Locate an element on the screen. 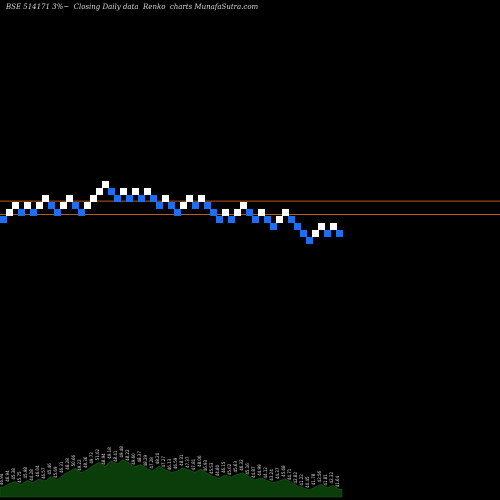 Image resolution: width=500 pixels, height=500 pixels. volume-label-26: 47.28 is located at coordinates (151, 463).